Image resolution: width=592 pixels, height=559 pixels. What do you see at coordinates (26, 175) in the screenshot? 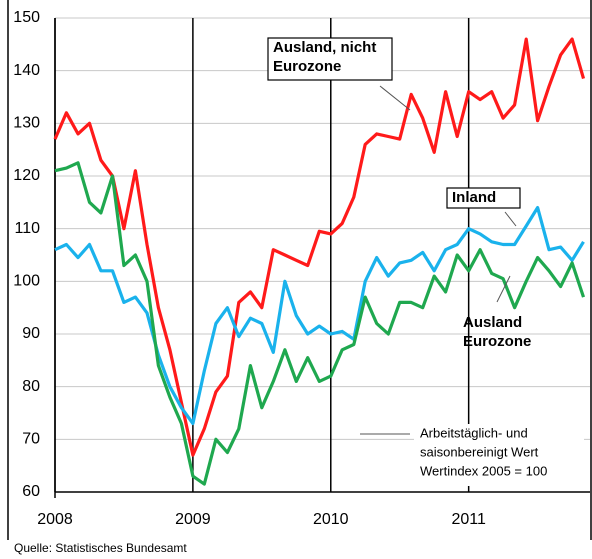
I see `y-tick-label: 120` at bounding box center [26, 175].